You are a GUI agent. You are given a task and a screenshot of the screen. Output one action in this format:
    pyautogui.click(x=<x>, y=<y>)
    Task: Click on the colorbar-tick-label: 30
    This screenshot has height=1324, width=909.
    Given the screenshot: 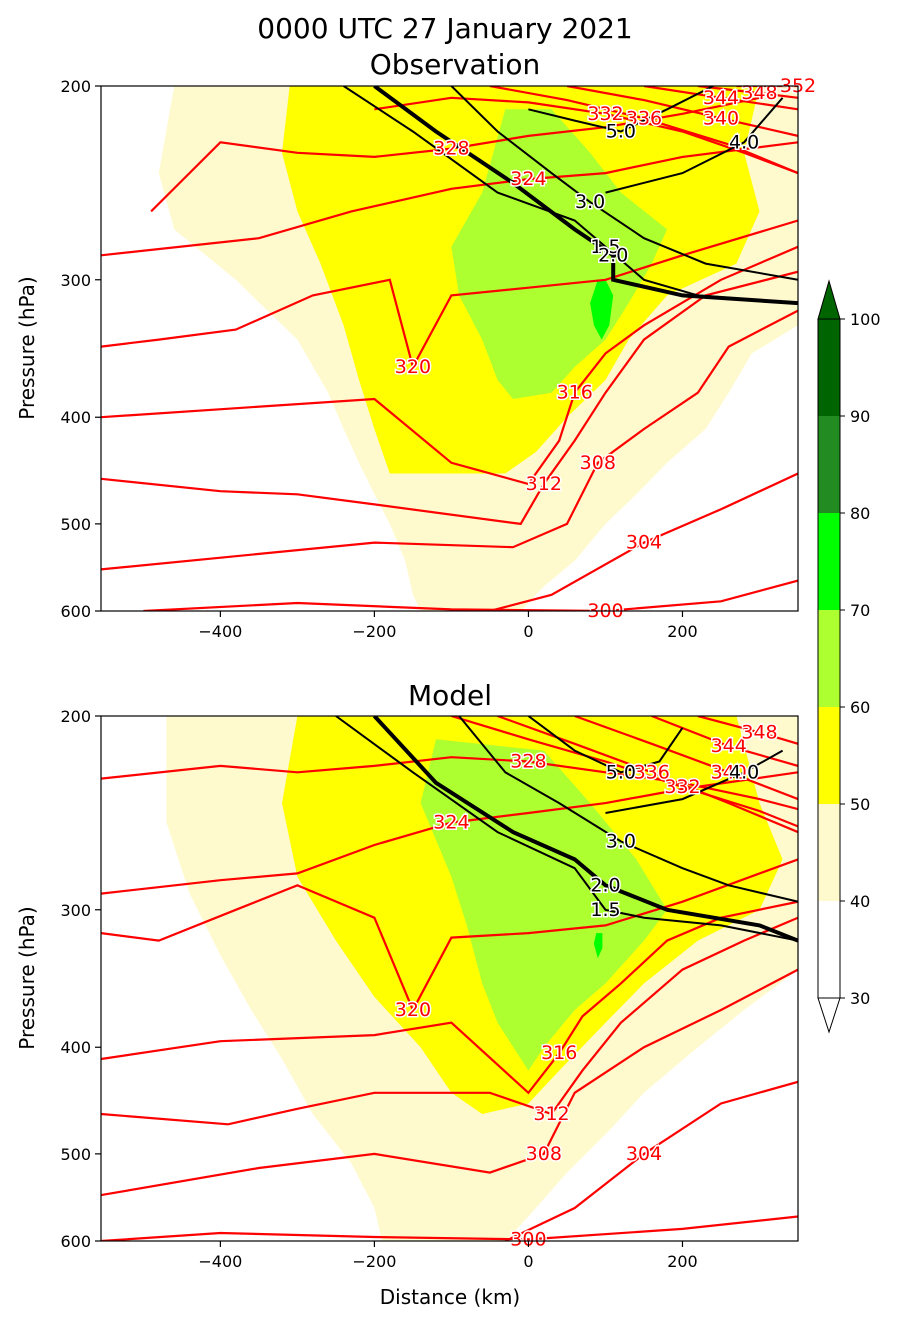 What is the action you would take?
    pyautogui.click(x=860, y=998)
    